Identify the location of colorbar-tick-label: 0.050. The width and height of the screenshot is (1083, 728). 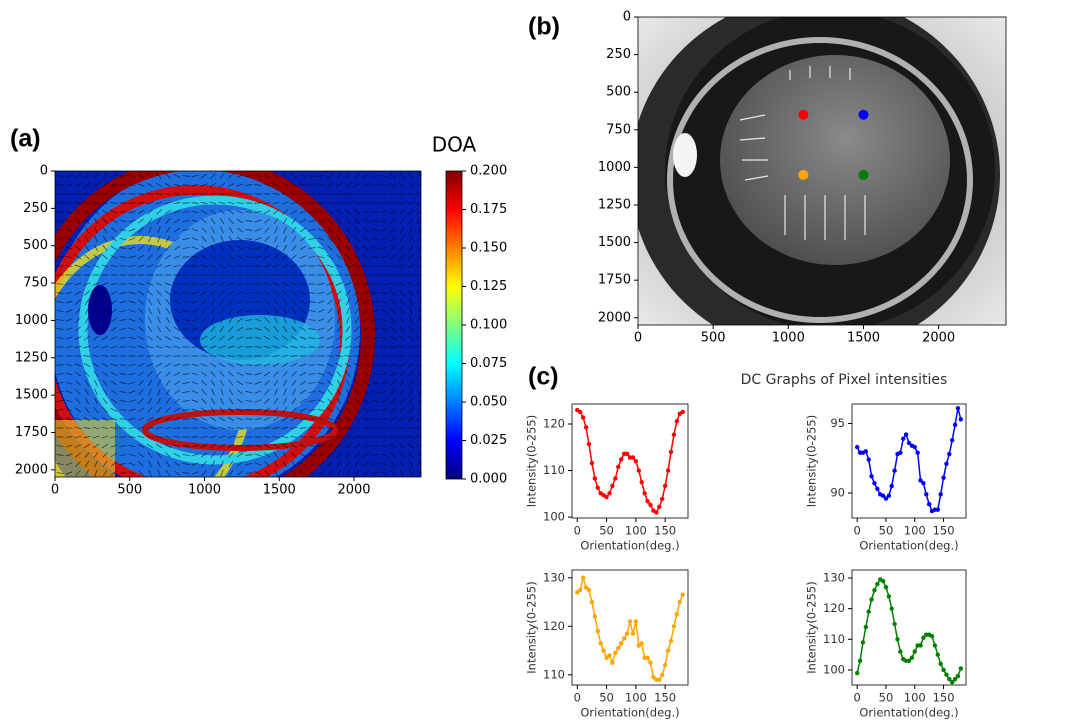
(488, 402).